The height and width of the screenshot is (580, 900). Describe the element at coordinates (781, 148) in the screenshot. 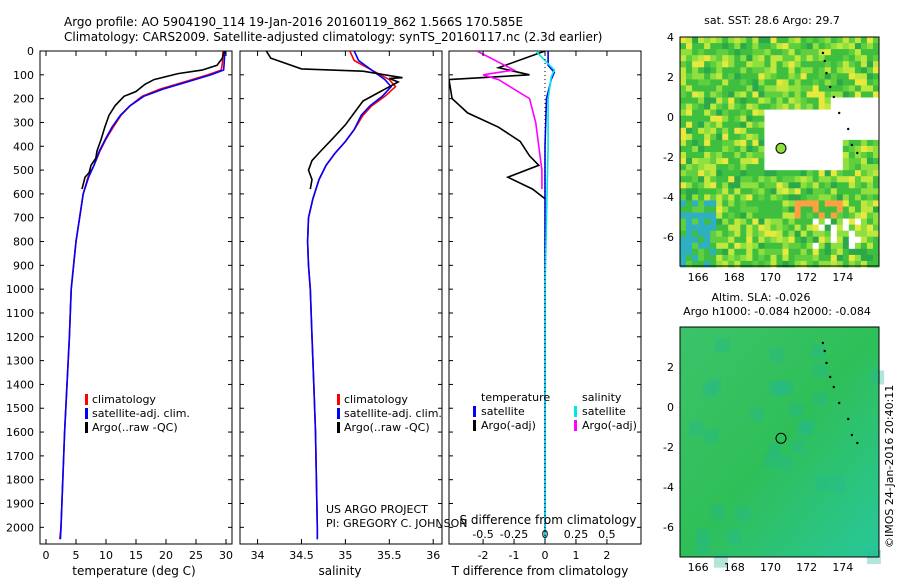

I see `argo-position-marker` at that location.